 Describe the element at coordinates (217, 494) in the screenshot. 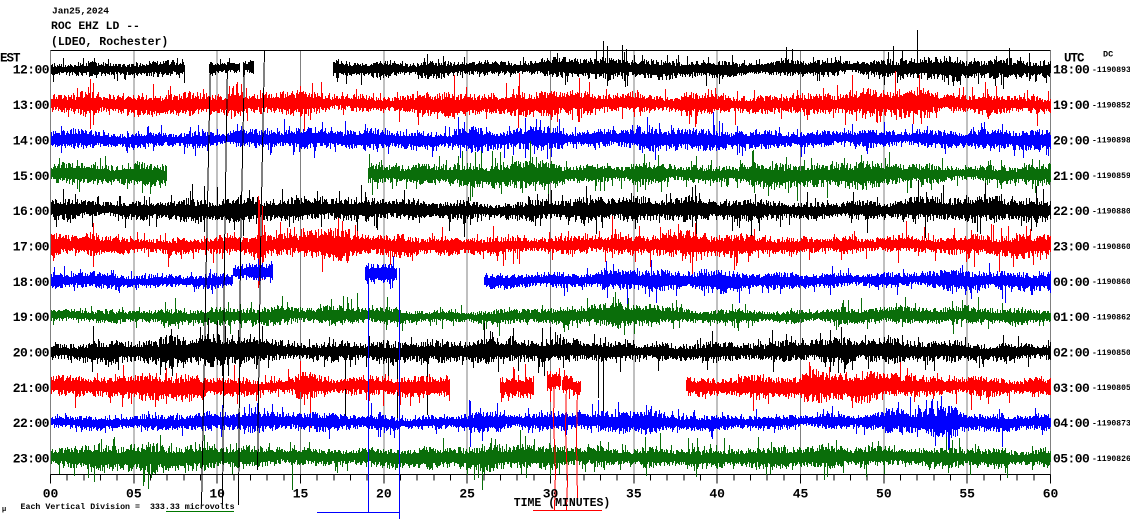

I see `svg-text: 10` at that location.